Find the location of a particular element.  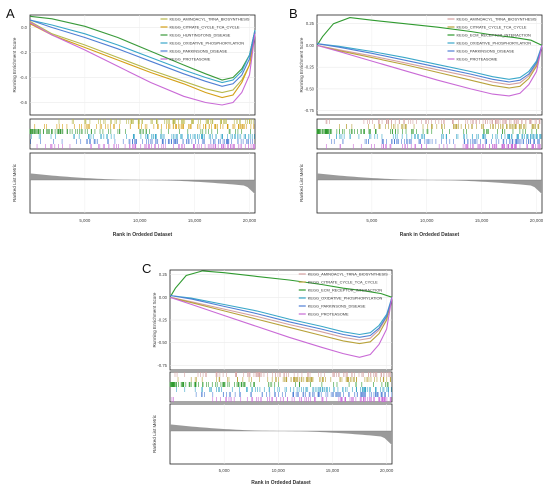

panel-letter: C is located at coordinates (146, 268).